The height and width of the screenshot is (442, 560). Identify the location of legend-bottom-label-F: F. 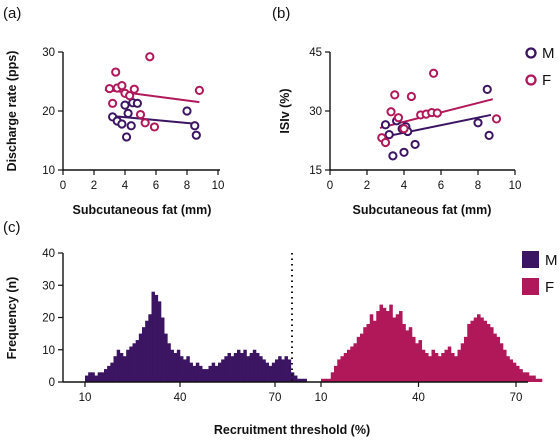
(549, 287).